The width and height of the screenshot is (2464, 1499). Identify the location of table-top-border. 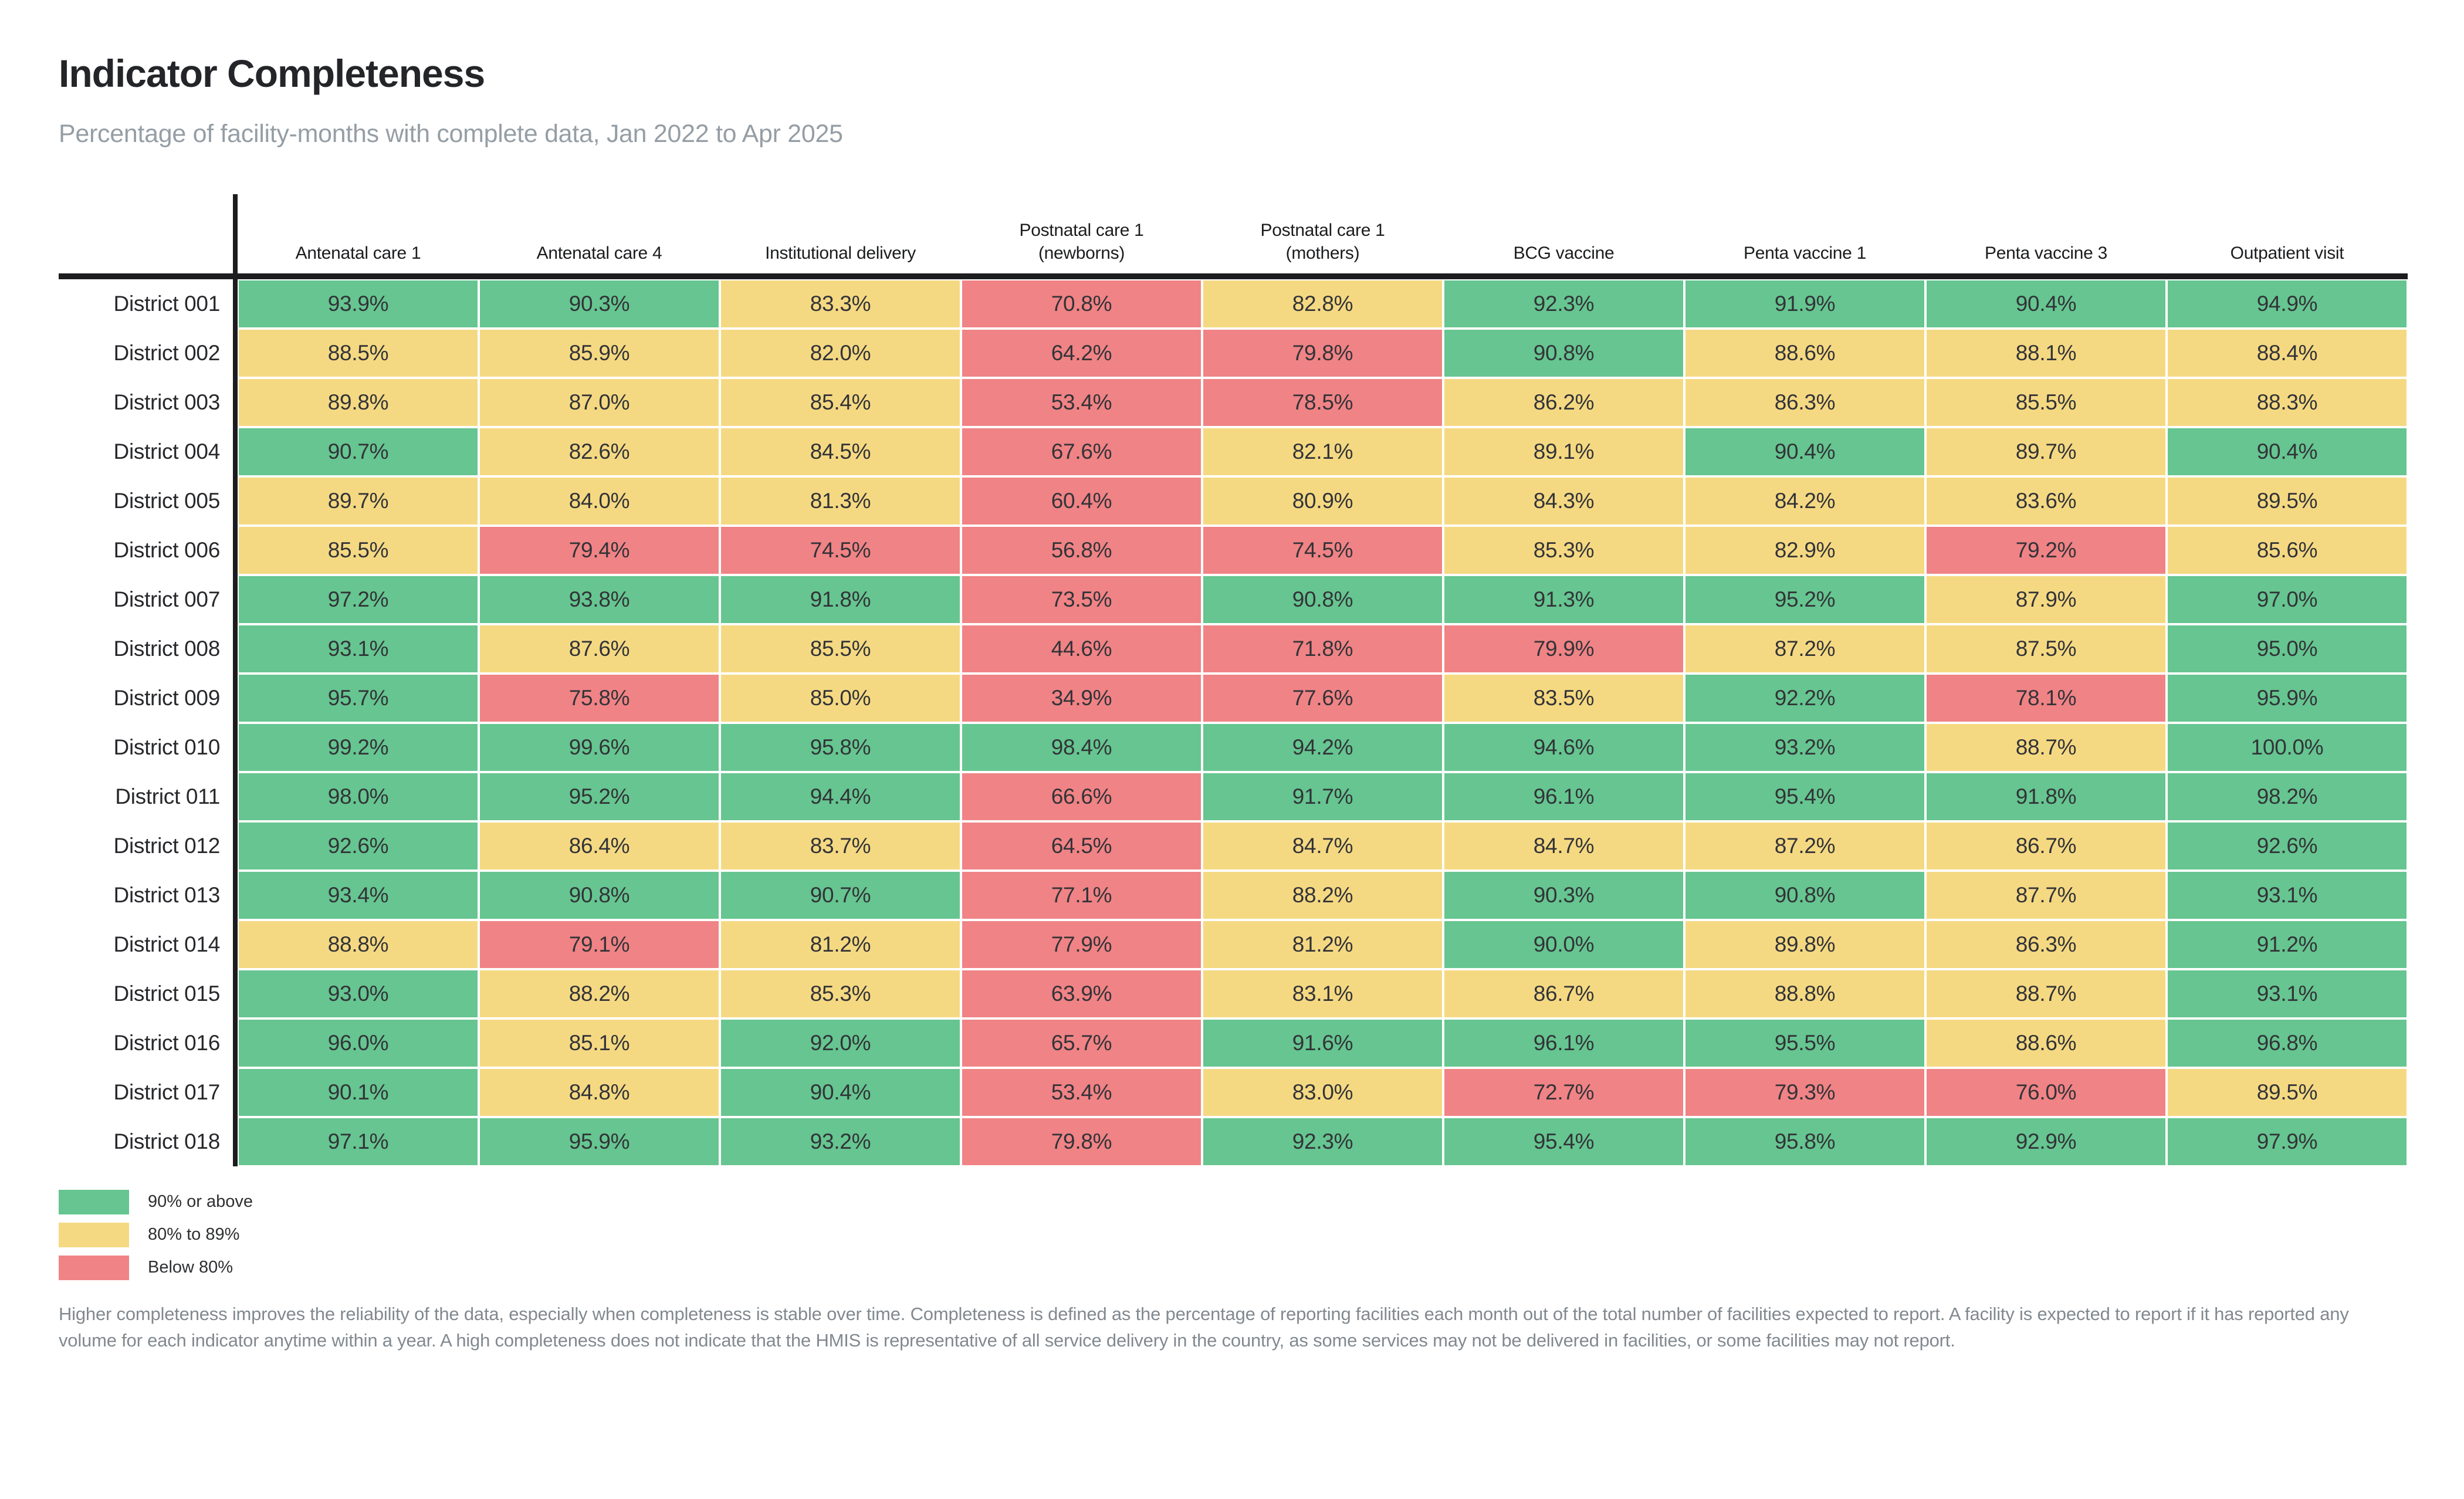
(1233, 276).